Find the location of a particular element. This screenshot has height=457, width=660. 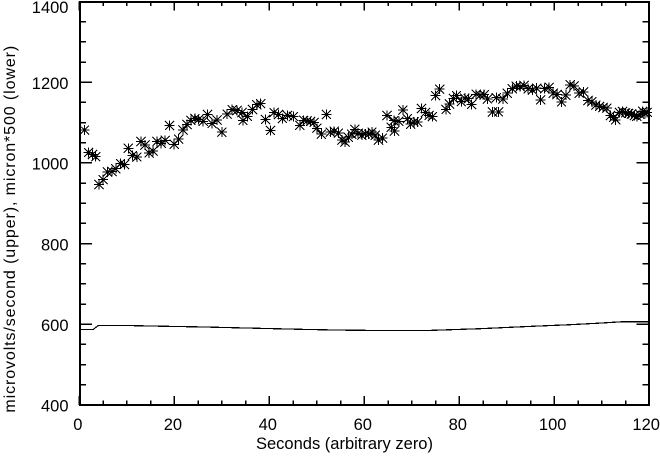

svg-text: 1400 is located at coordinates (50, 8).